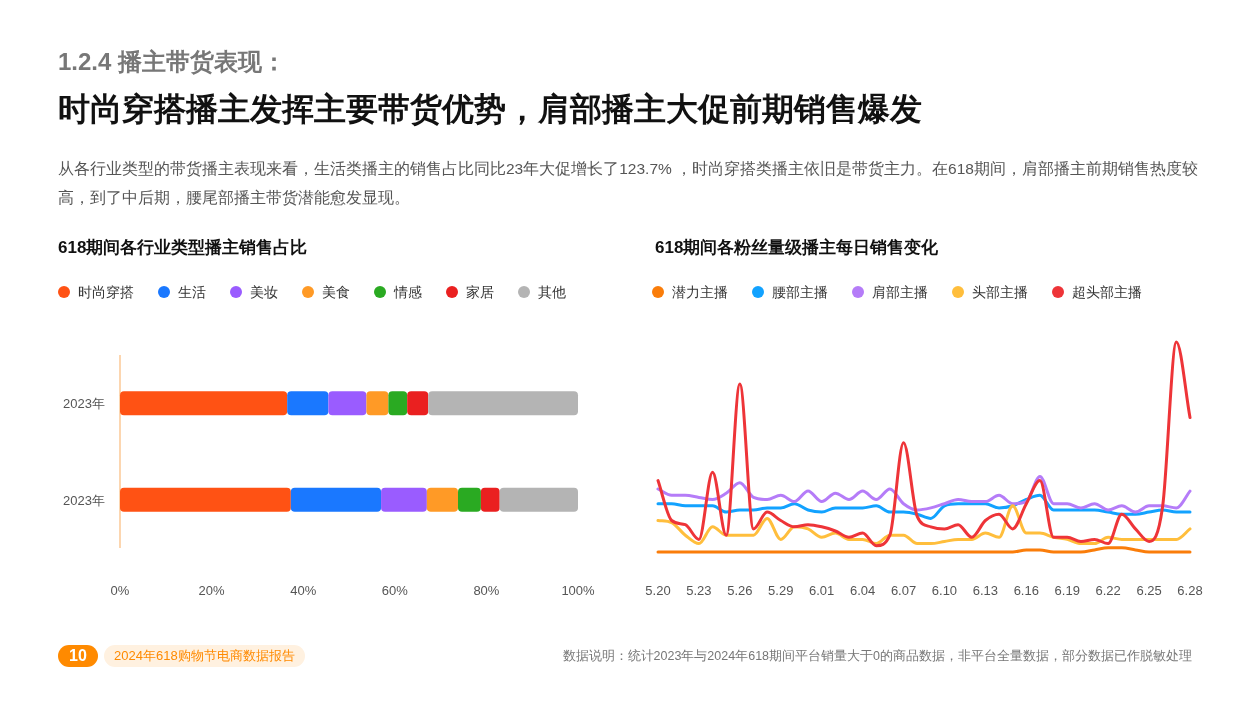 The width and height of the screenshot is (1250, 703). I want to click on legend-label: 腰部主播, so click(800, 292).